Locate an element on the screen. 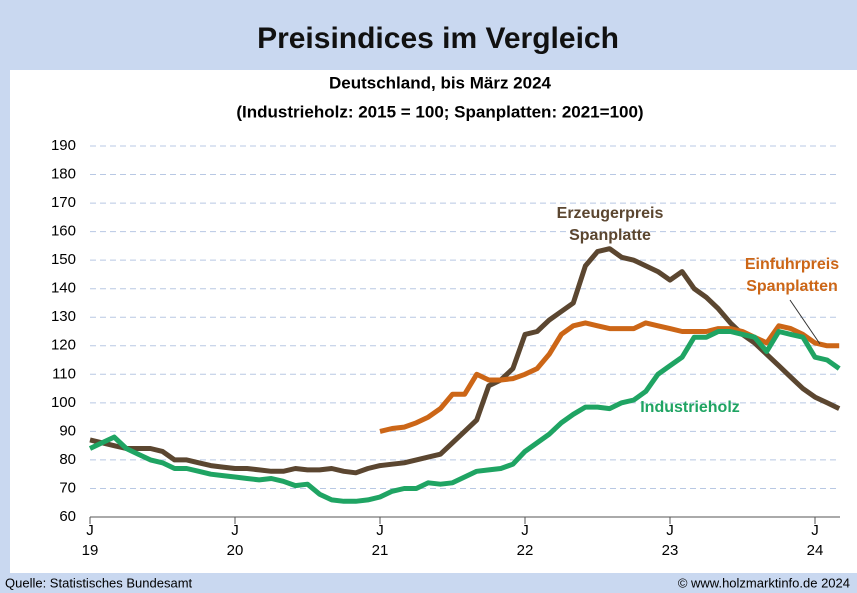  x-tick-label: 21 is located at coordinates (380, 550).